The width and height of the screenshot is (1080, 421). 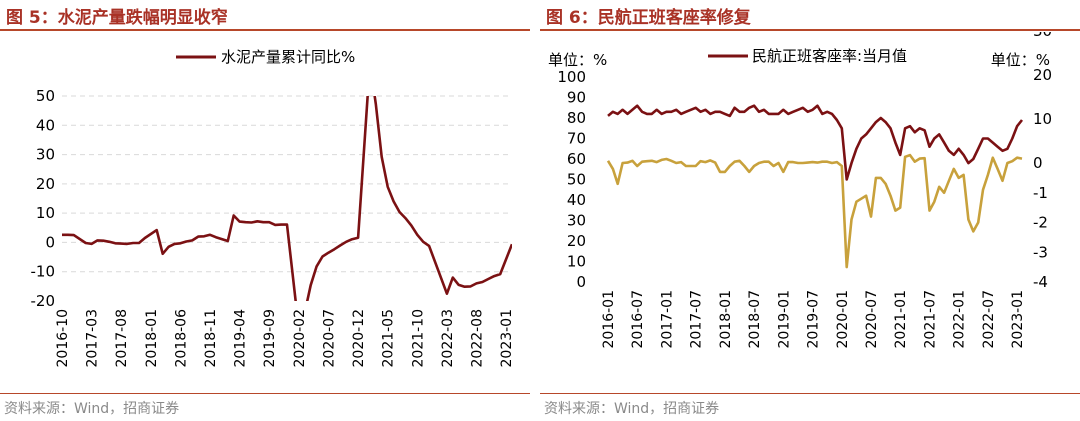 I want to click on y-left-tick-label: 60, so click(x=576, y=159).